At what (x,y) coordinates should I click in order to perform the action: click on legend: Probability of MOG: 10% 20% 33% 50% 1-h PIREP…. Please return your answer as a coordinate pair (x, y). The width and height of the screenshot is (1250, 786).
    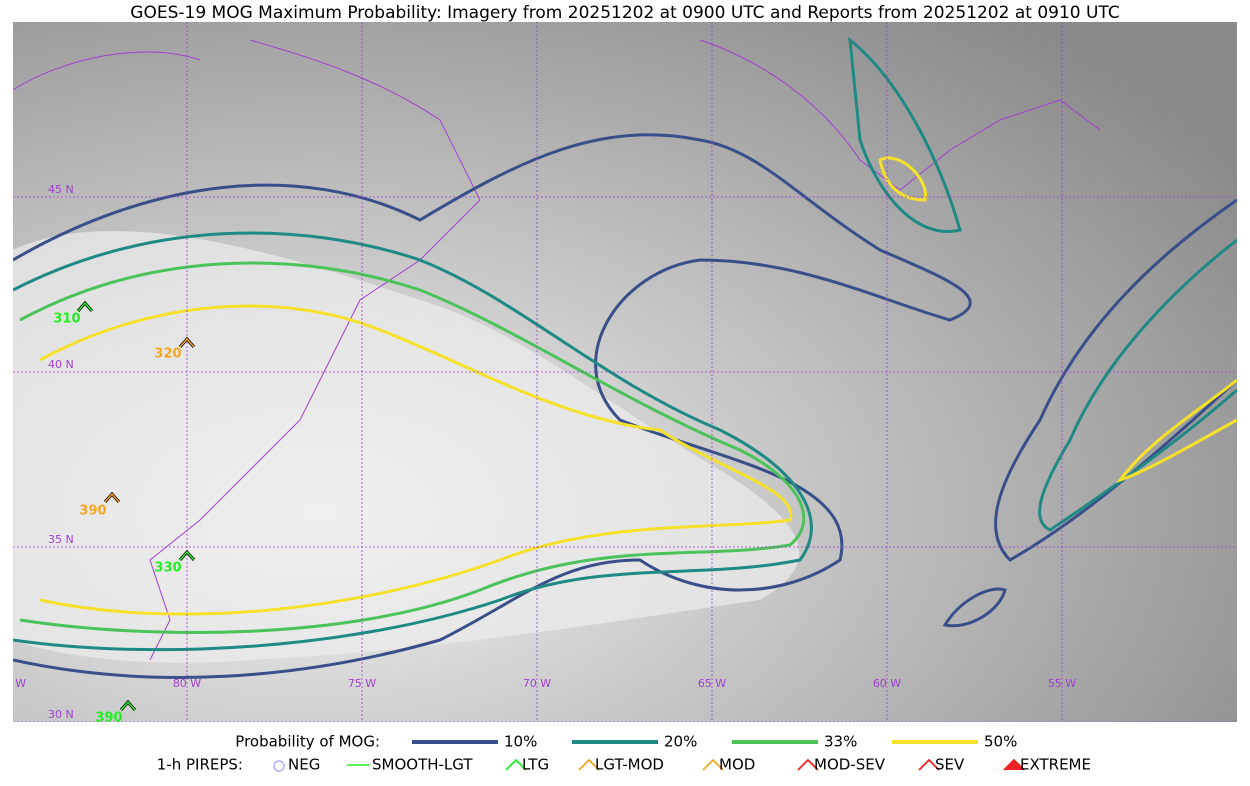
    Looking at the image, I should click on (624, 753).